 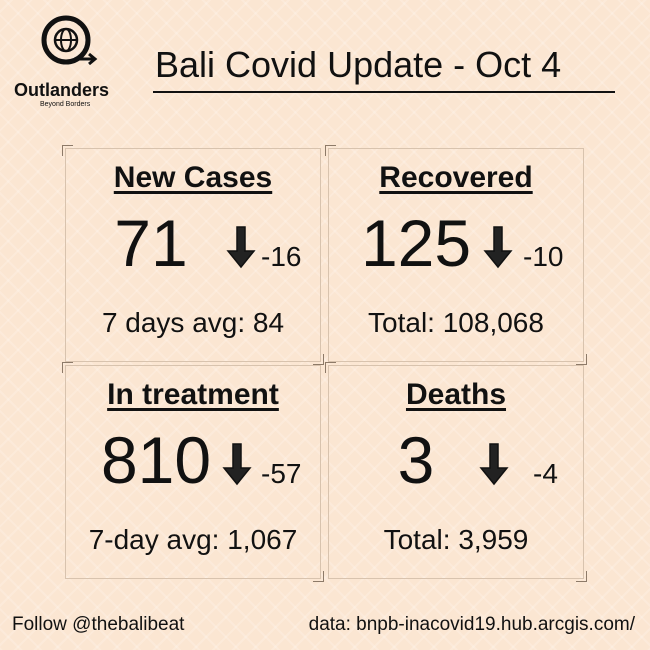 I want to click on footer-left: Follow @thebalibeat, so click(x=98, y=624).